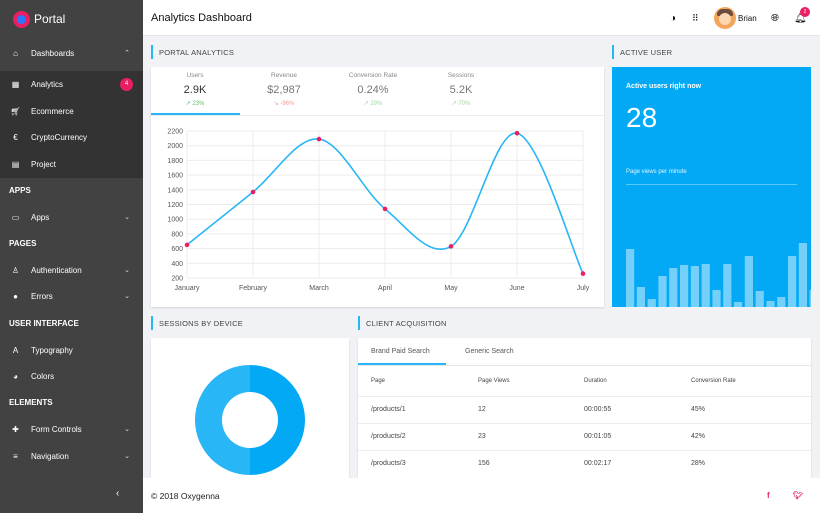 Image resolution: width=820 pixels, height=513 pixels. Describe the element at coordinates (40, 217) in the screenshot. I see `sidebar-item-label: Apps` at that location.